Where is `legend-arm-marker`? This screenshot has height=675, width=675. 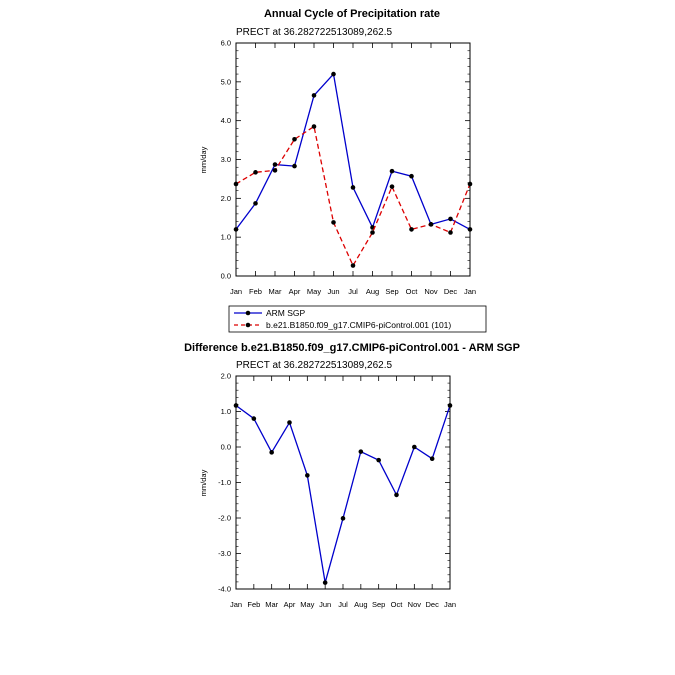
legend-arm-marker is located at coordinates (248, 313).